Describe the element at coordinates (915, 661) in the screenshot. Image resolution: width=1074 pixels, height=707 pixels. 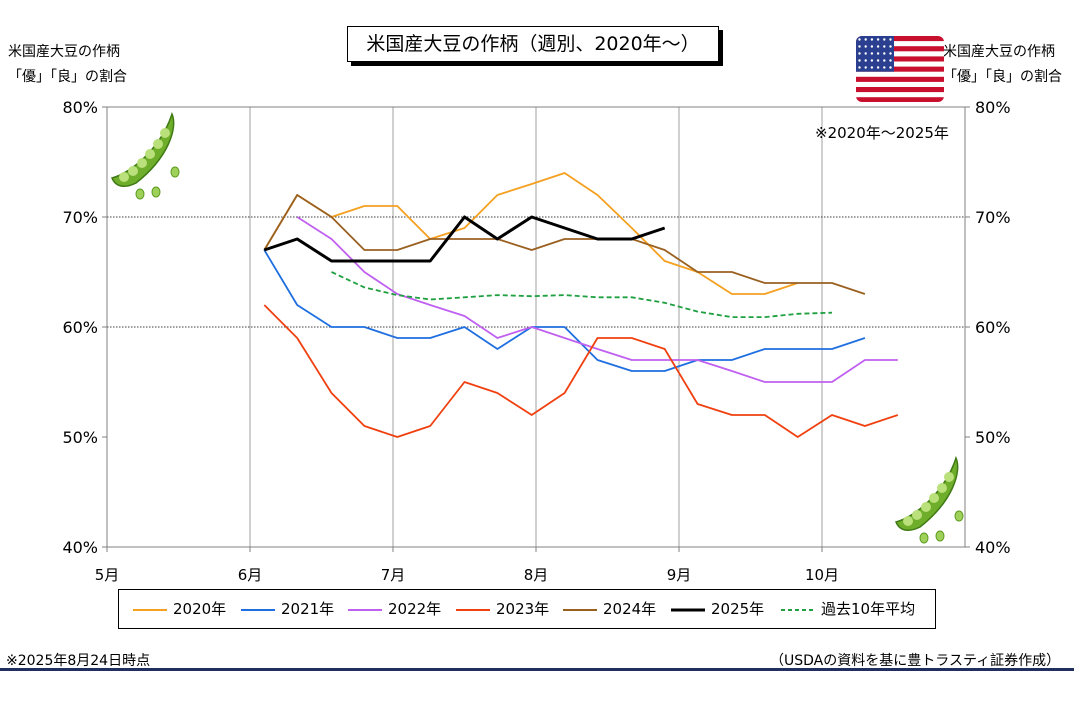
I see `footnote-source: （USDAの資料を基に豊トラスティ証券作成）` at that location.